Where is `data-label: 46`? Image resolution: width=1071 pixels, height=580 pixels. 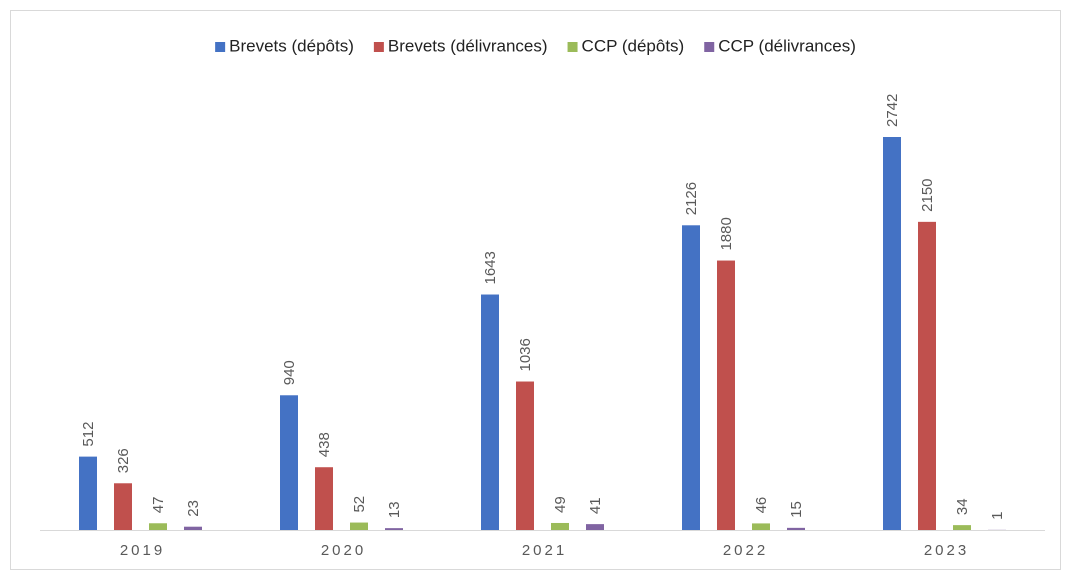 data-label: 46 is located at coordinates (761, 505).